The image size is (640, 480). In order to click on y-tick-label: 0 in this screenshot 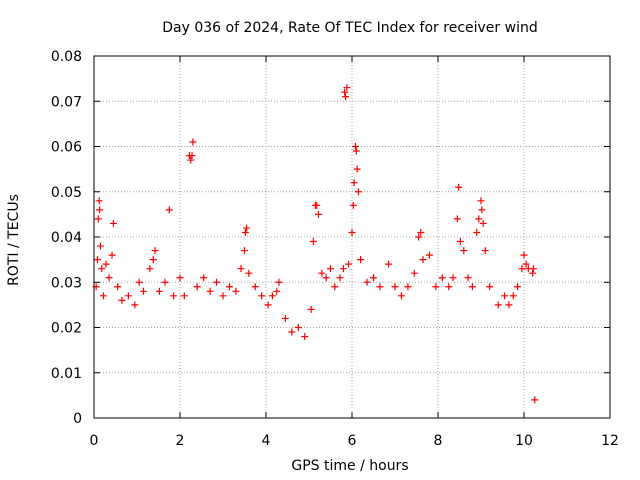, I will do `click(77, 419)`.